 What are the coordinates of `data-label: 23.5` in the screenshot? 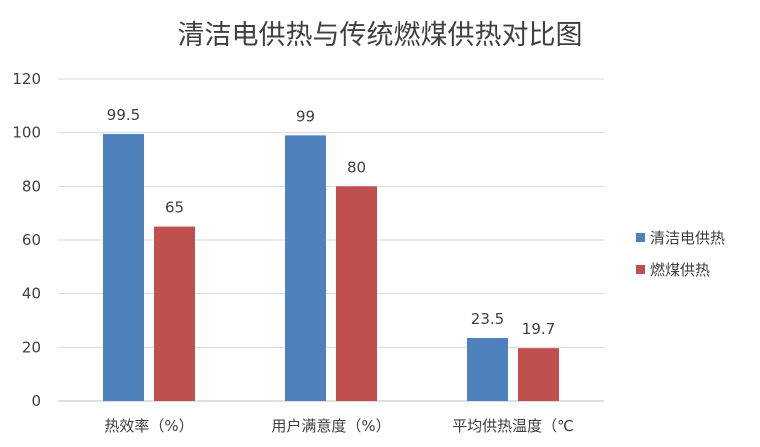 It's located at (487, 319).